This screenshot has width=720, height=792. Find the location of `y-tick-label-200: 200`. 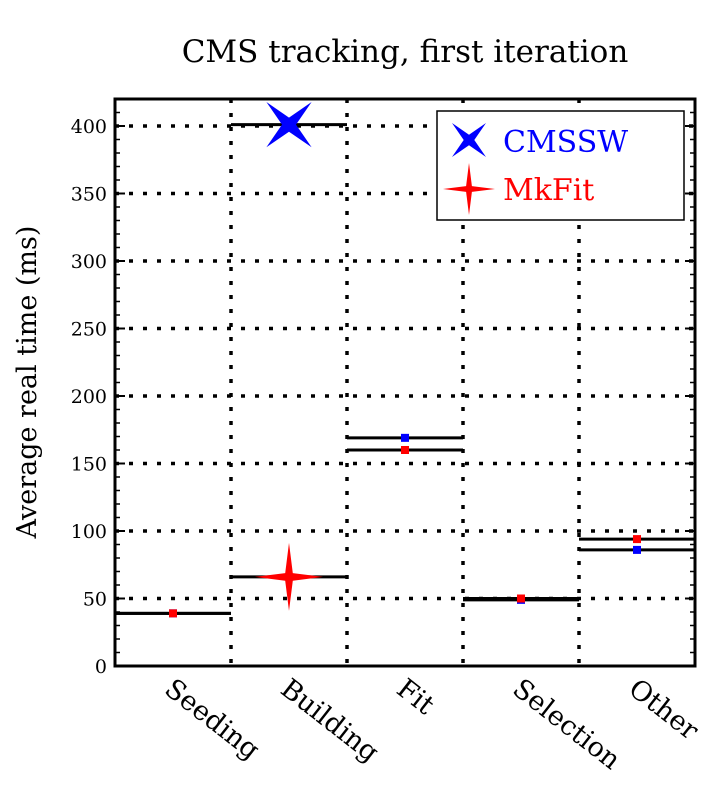

y-tick-label-200: 200 is located at coordinates (89, 397).